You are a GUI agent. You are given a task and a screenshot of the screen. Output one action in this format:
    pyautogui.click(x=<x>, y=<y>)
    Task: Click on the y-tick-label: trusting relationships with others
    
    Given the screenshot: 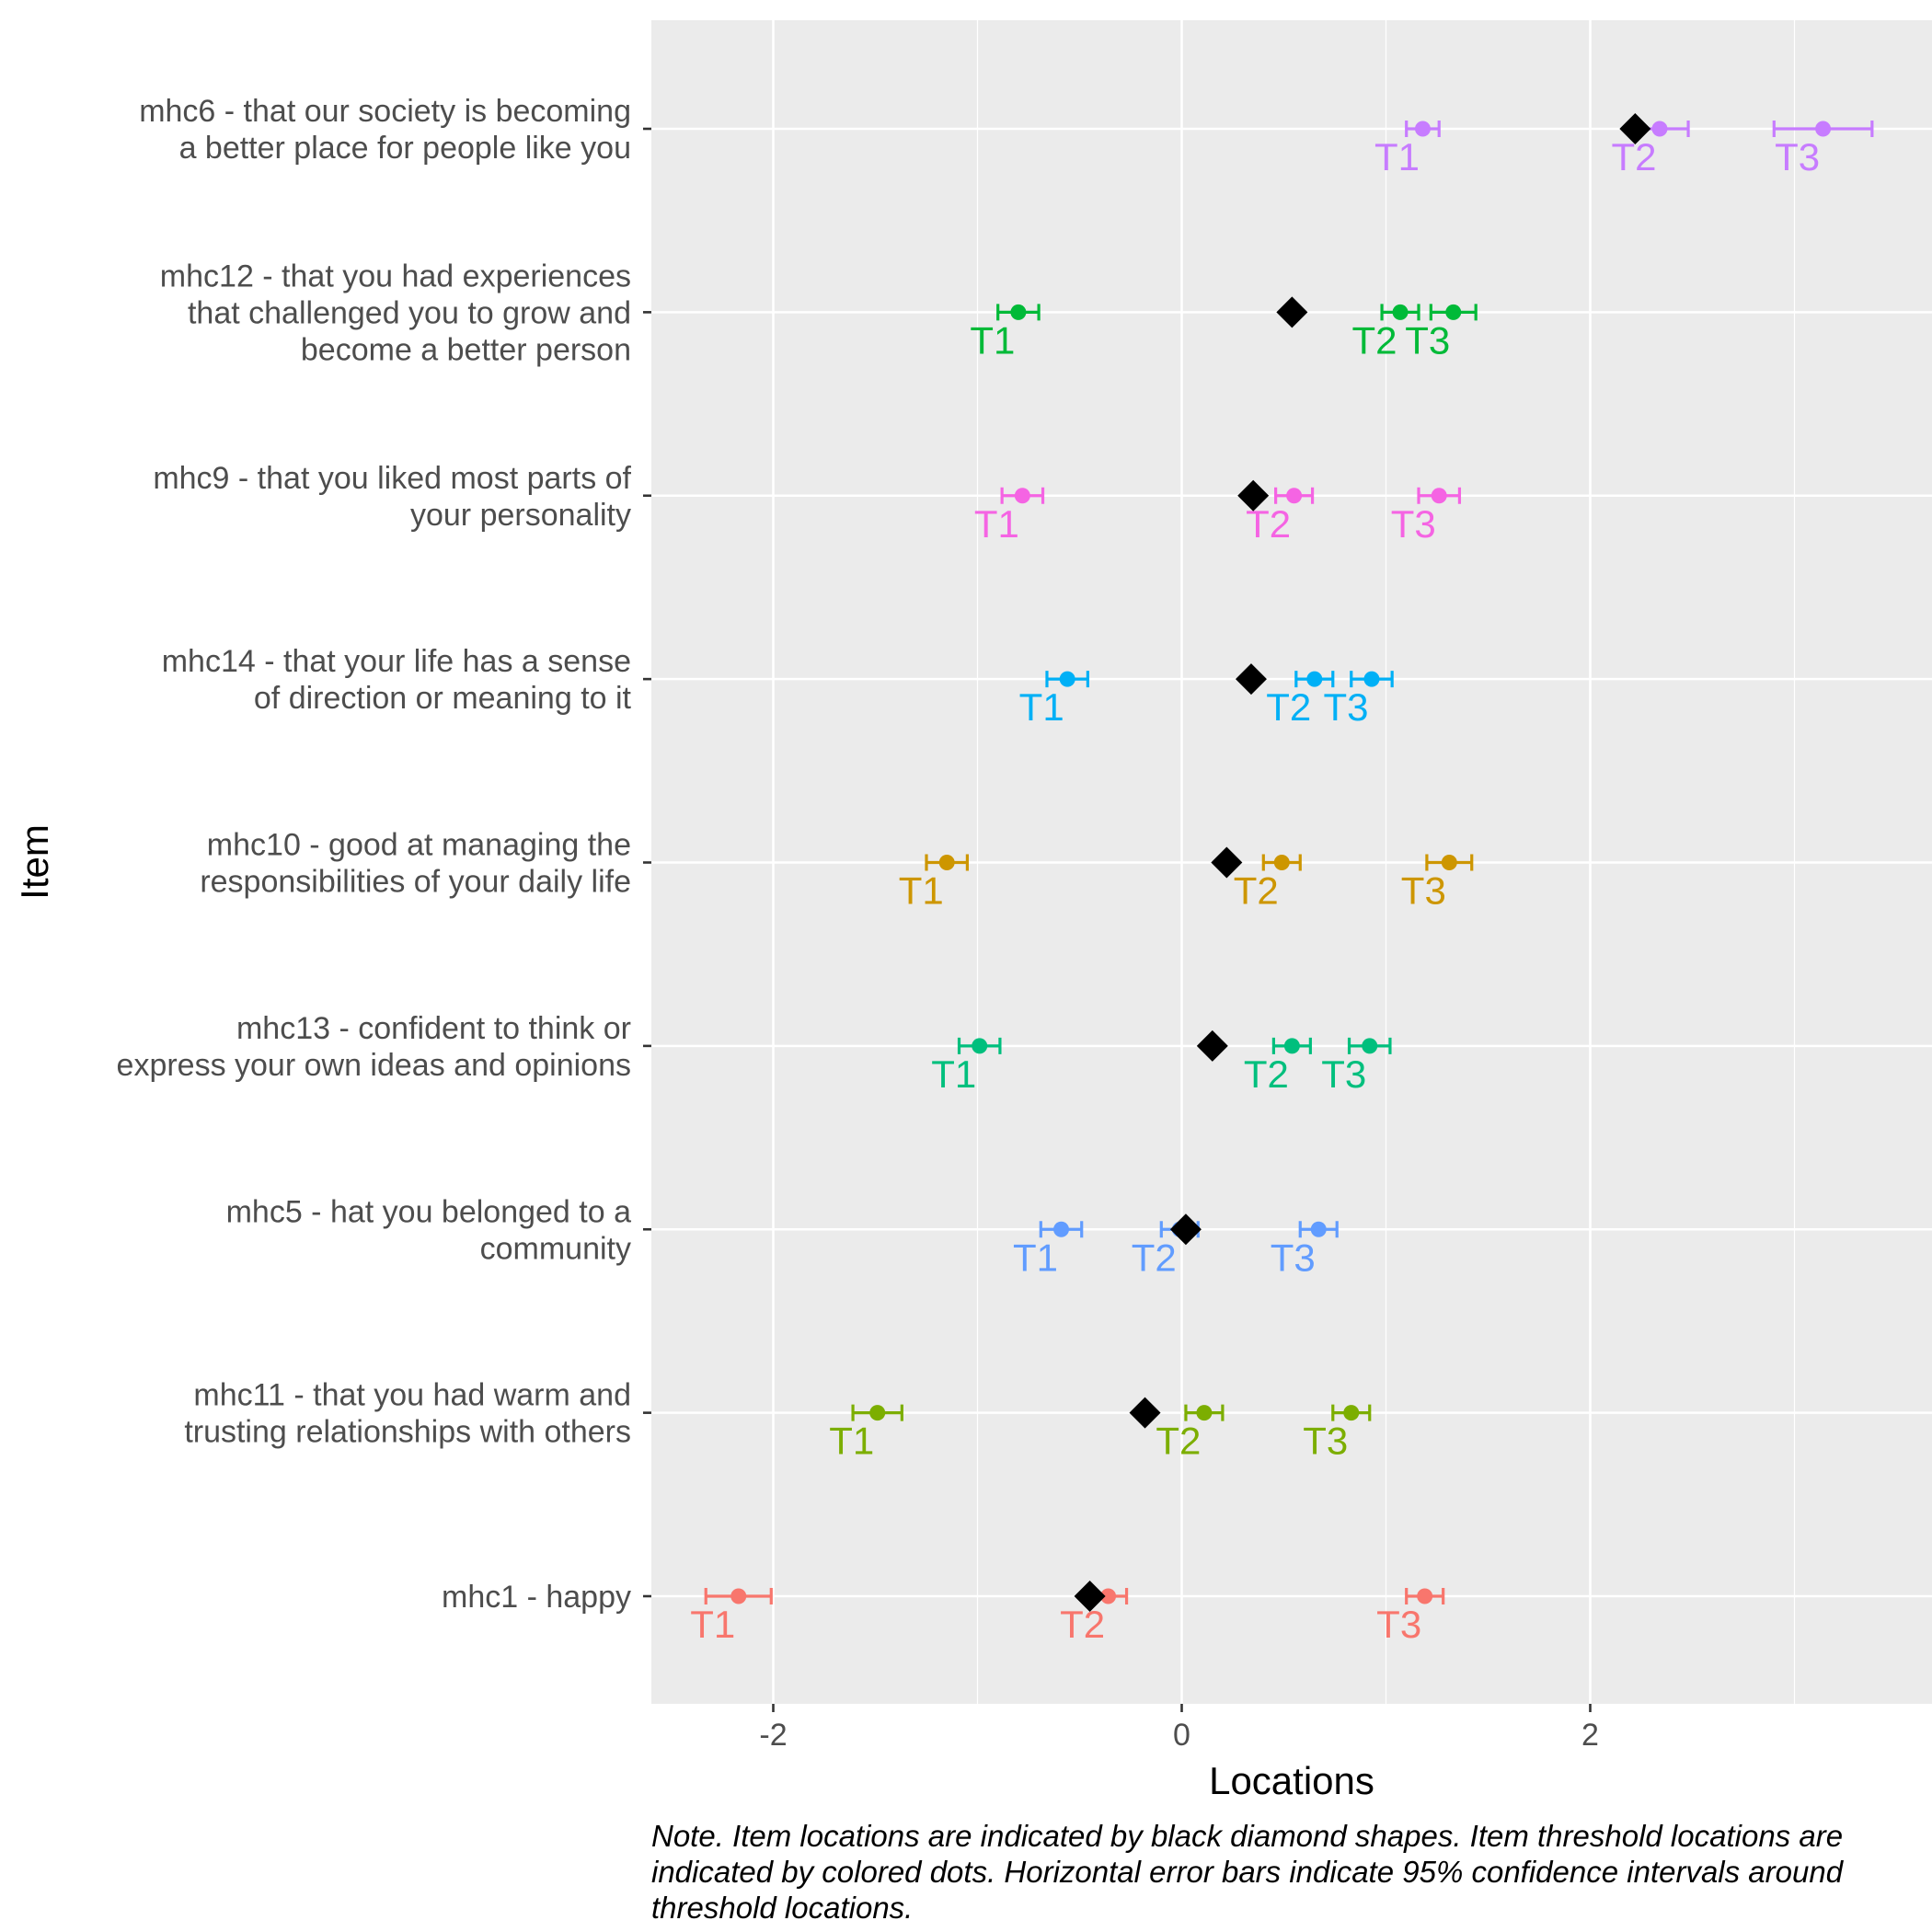 What is the action you would take?
    pyautogui.click(x=407, y=1432)
    